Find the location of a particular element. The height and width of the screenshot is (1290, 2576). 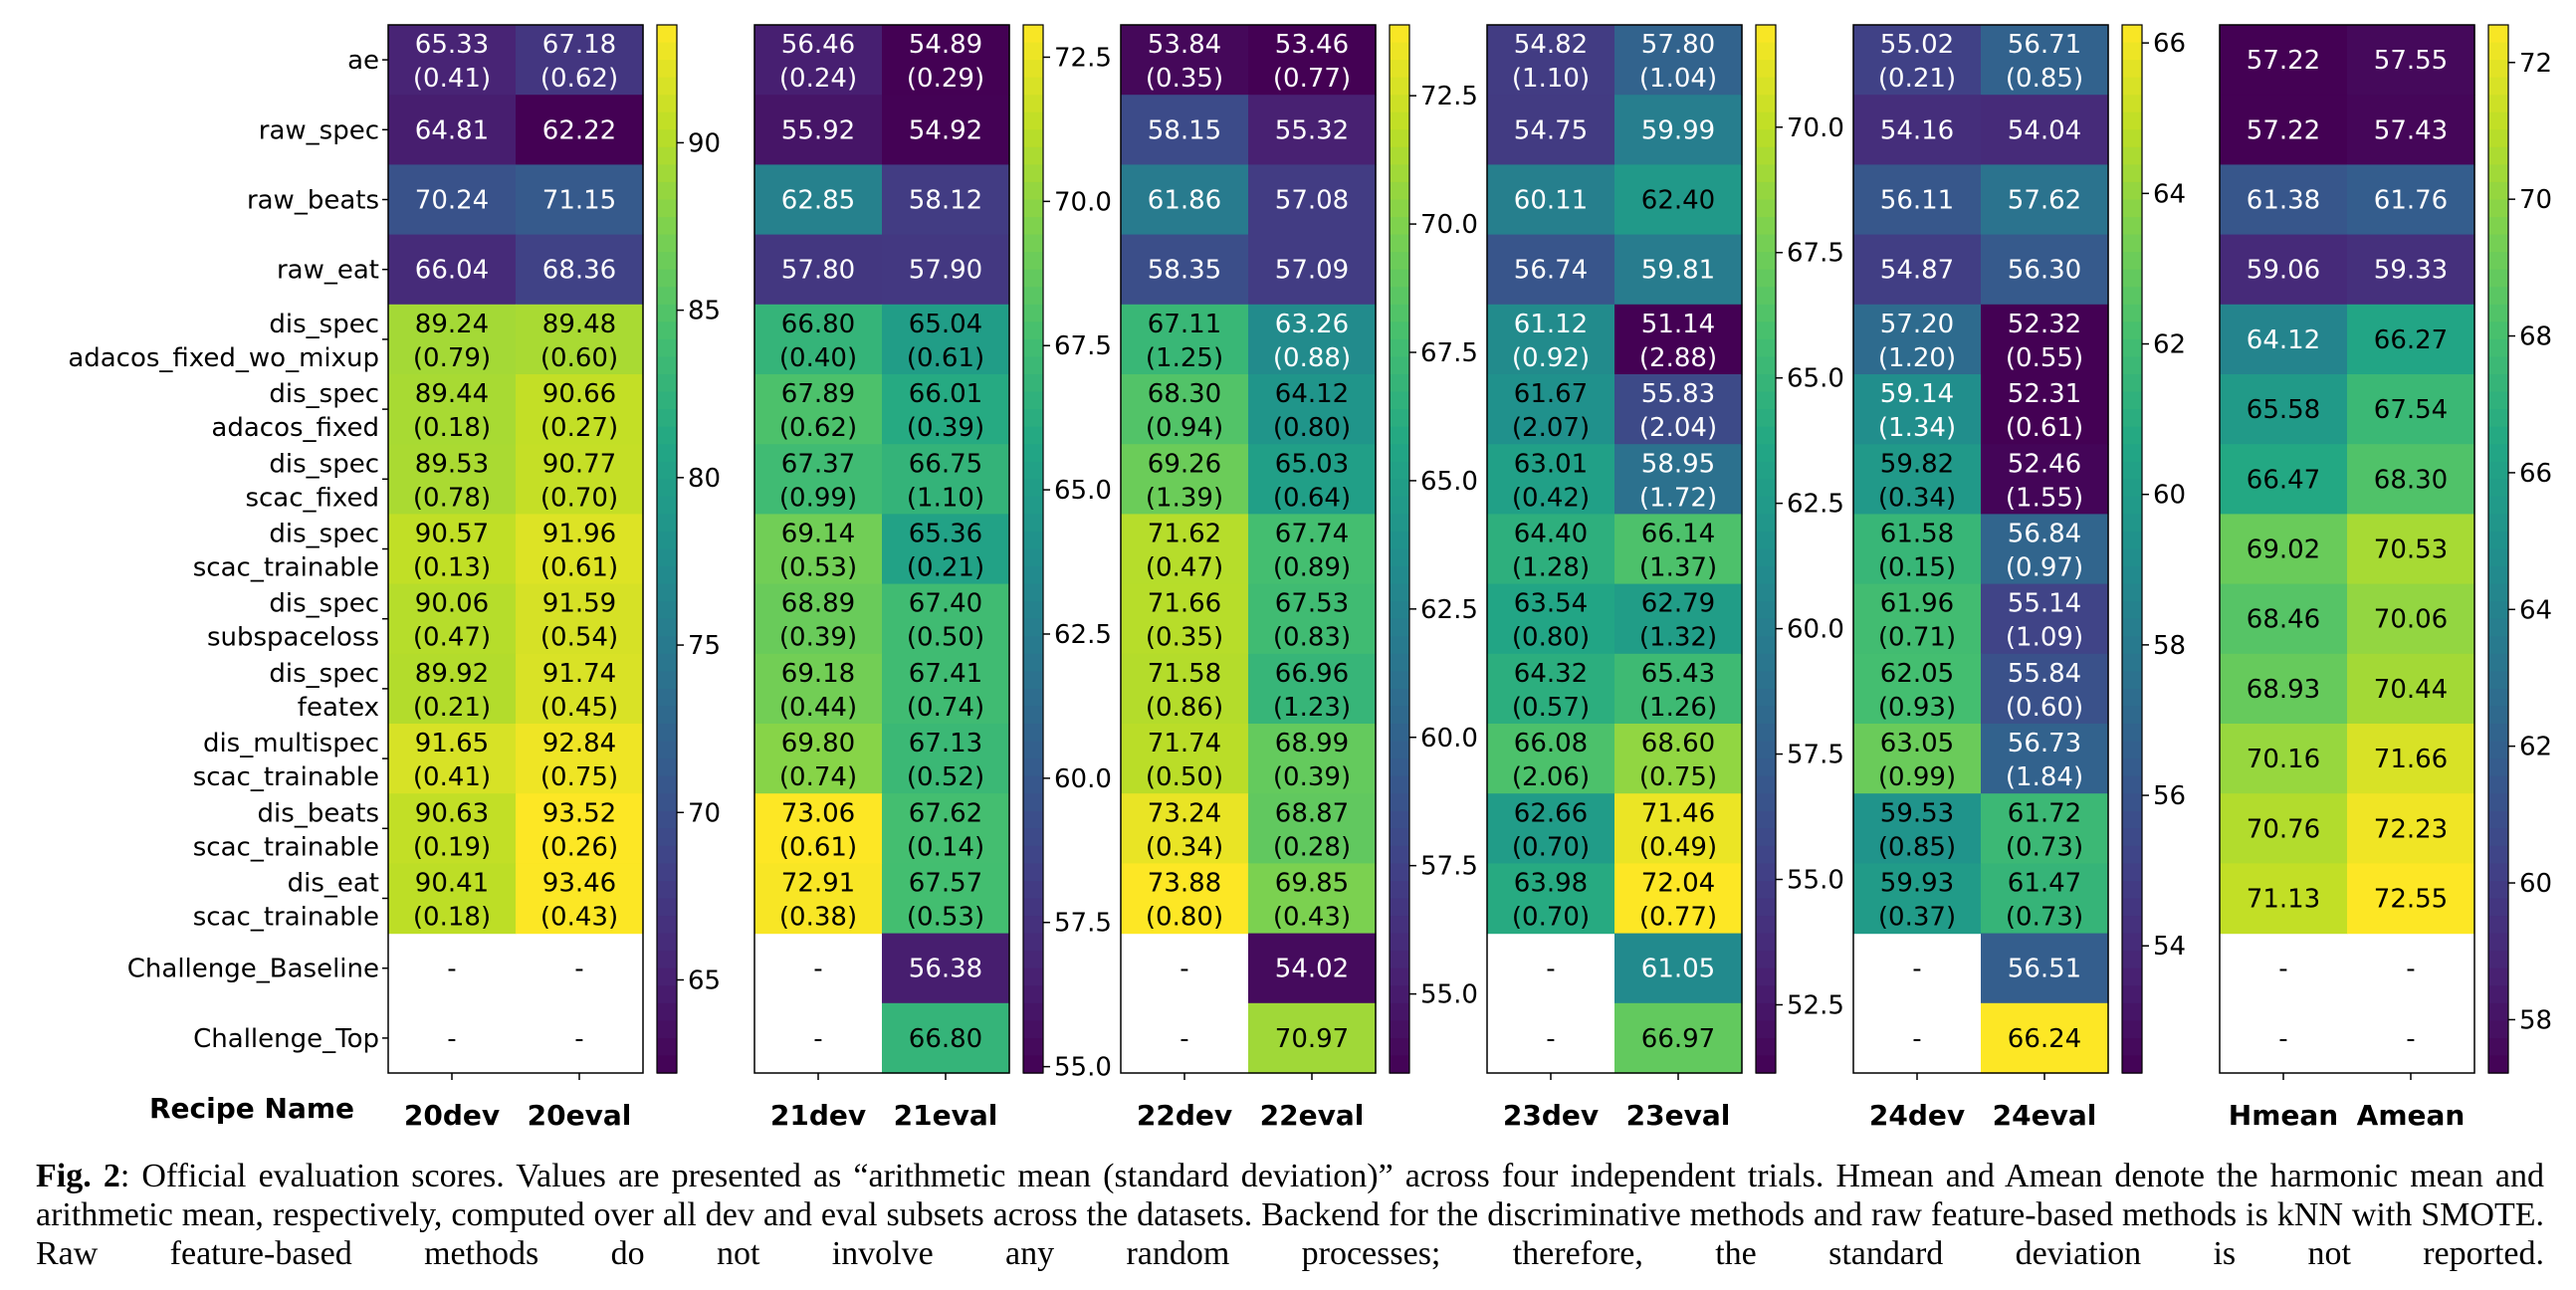

row-label: subspaceloss is located at coordinates (293, 638).